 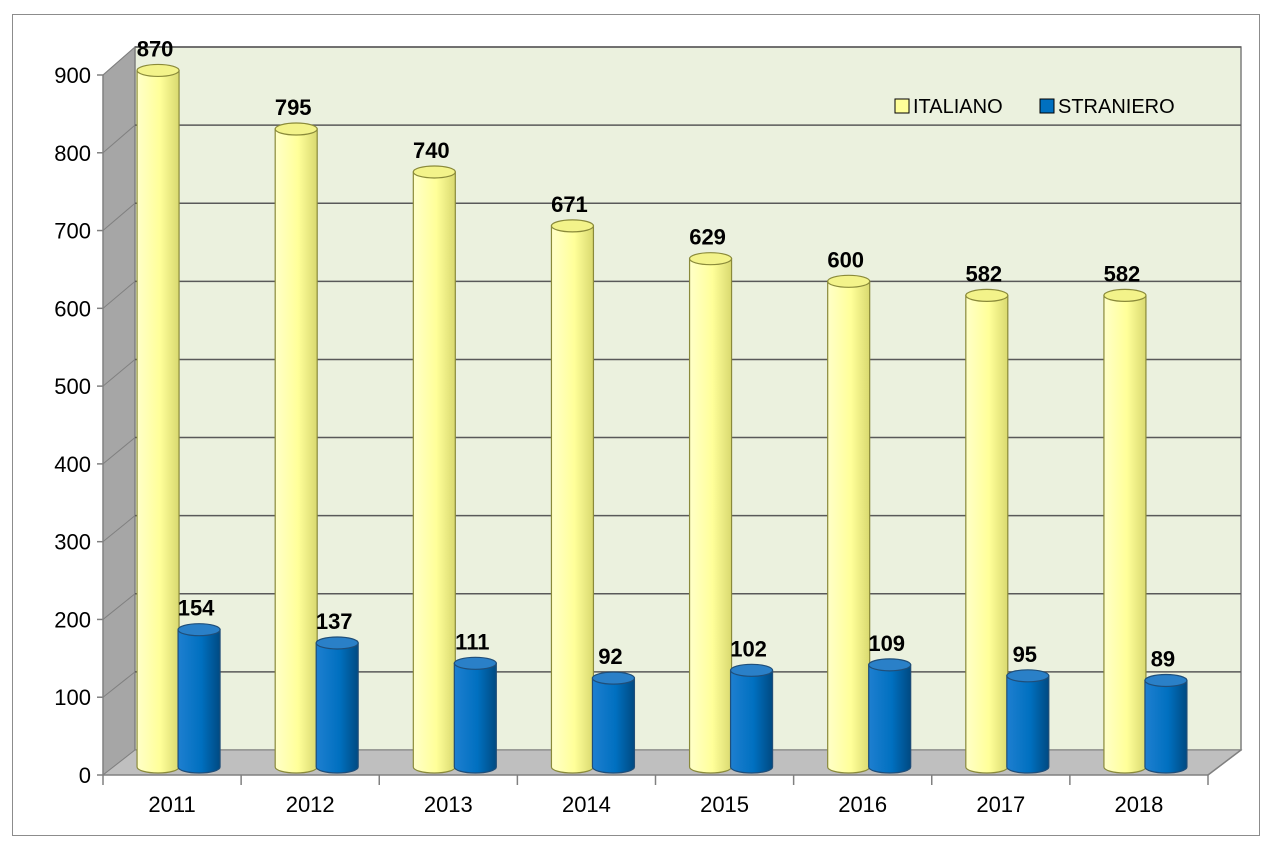 I want to click on bar-italiano-2018, so click(x=1125, y=531).